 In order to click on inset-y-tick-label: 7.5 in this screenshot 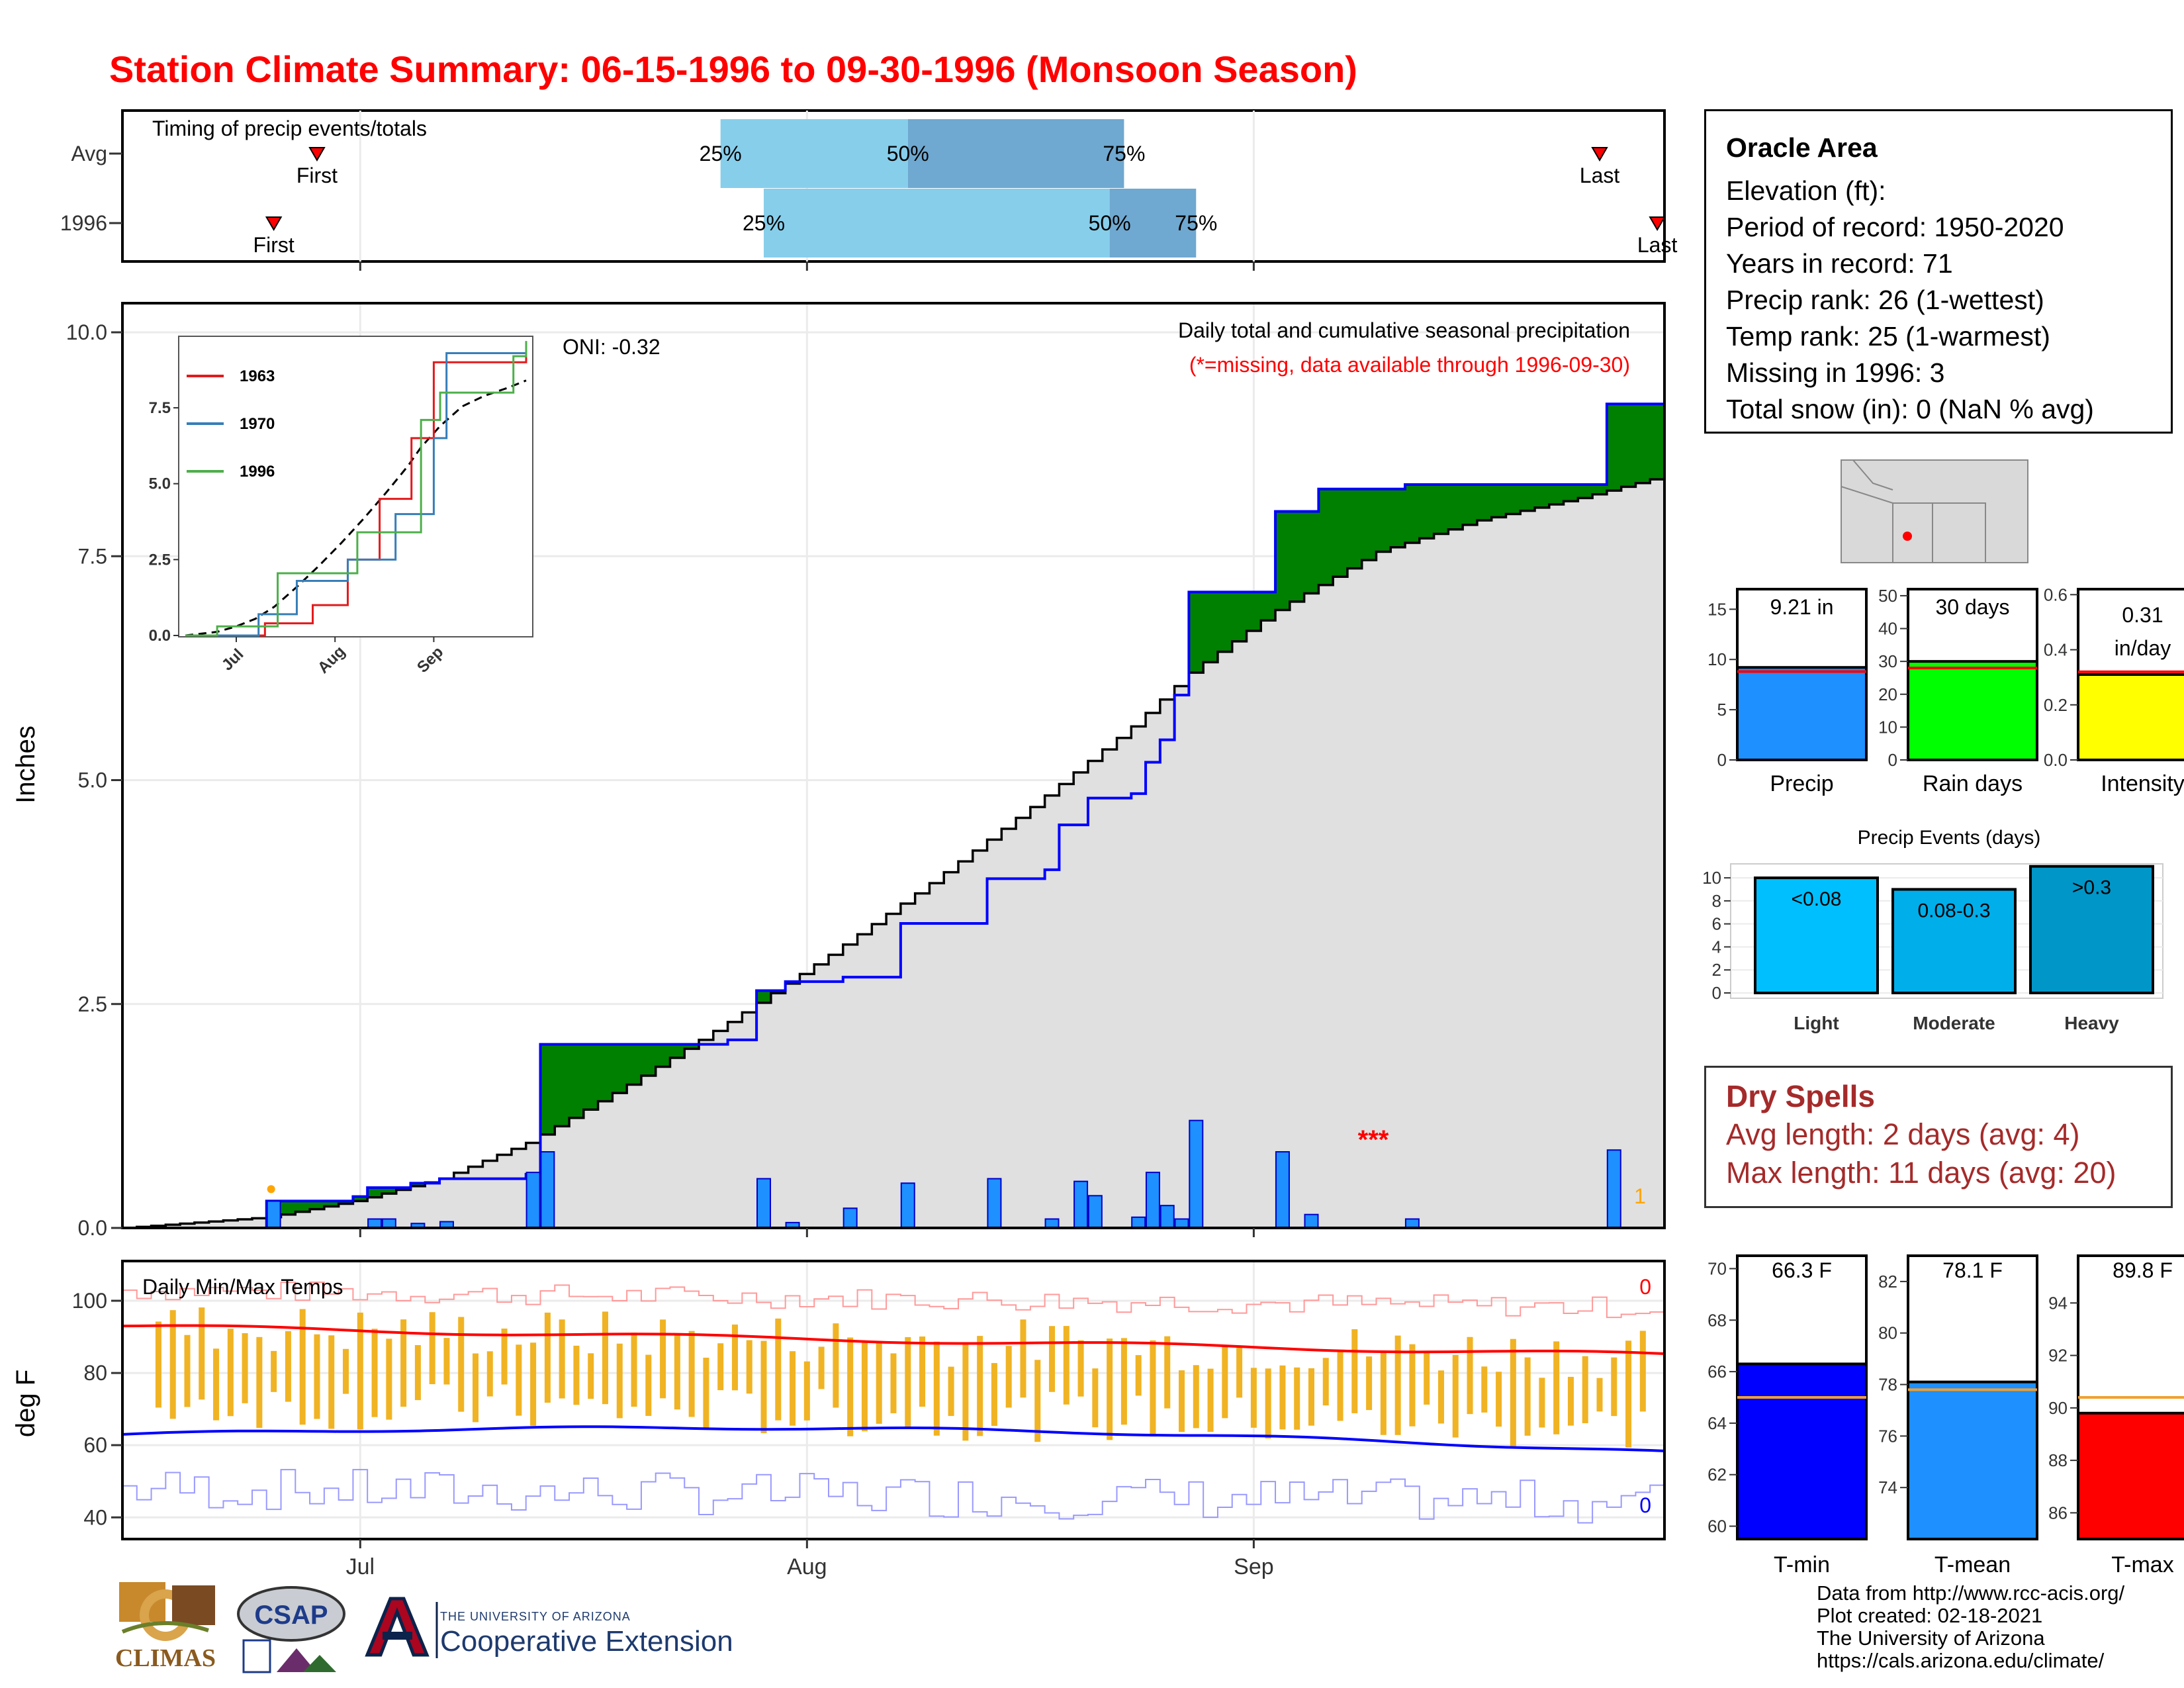, I will do `click(160, 408)`.